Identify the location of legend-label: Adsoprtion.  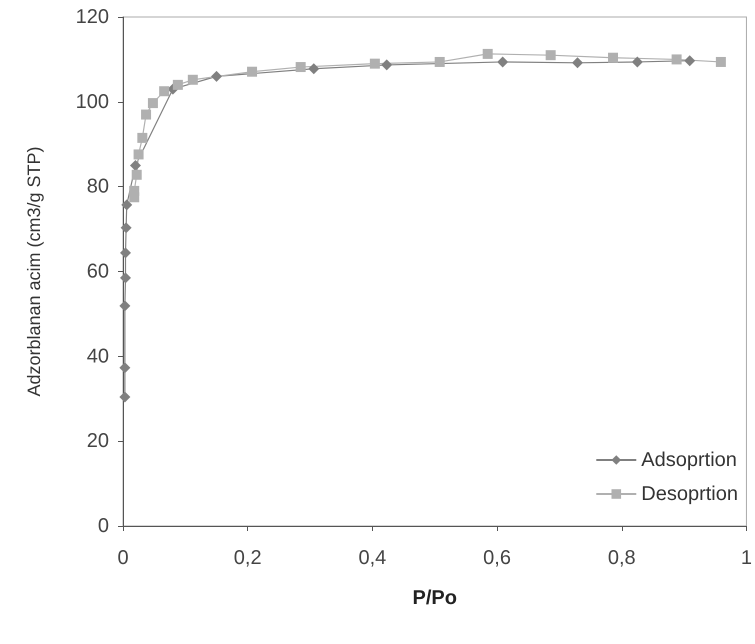
(689, 460).